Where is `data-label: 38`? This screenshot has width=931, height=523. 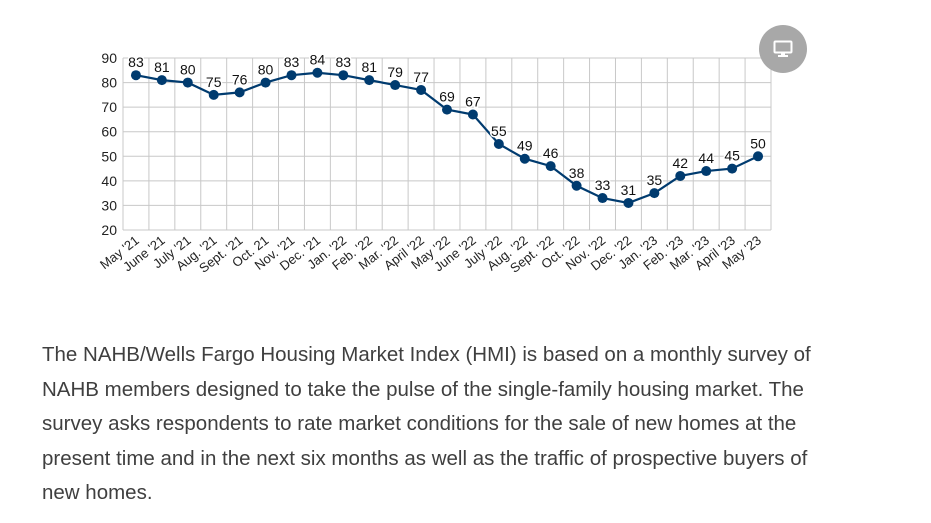
data-label: 38 is located at coordinates (577, 173).